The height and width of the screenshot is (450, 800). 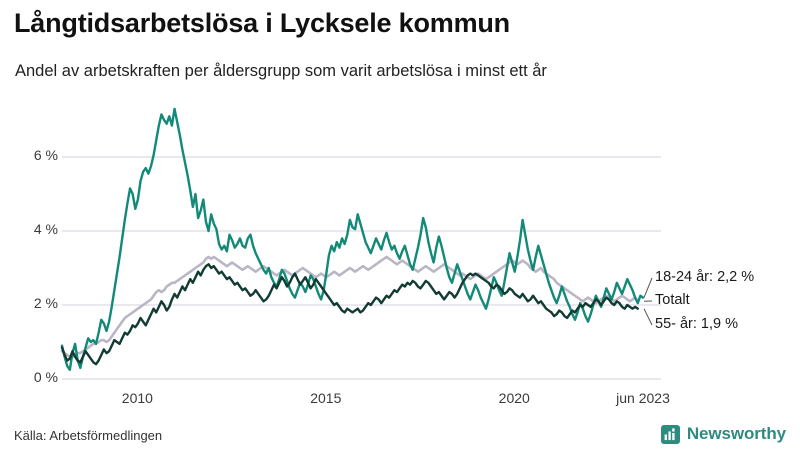 I want to click on newsworthy-logo: Newsworthy, so click(x=723, y=434).